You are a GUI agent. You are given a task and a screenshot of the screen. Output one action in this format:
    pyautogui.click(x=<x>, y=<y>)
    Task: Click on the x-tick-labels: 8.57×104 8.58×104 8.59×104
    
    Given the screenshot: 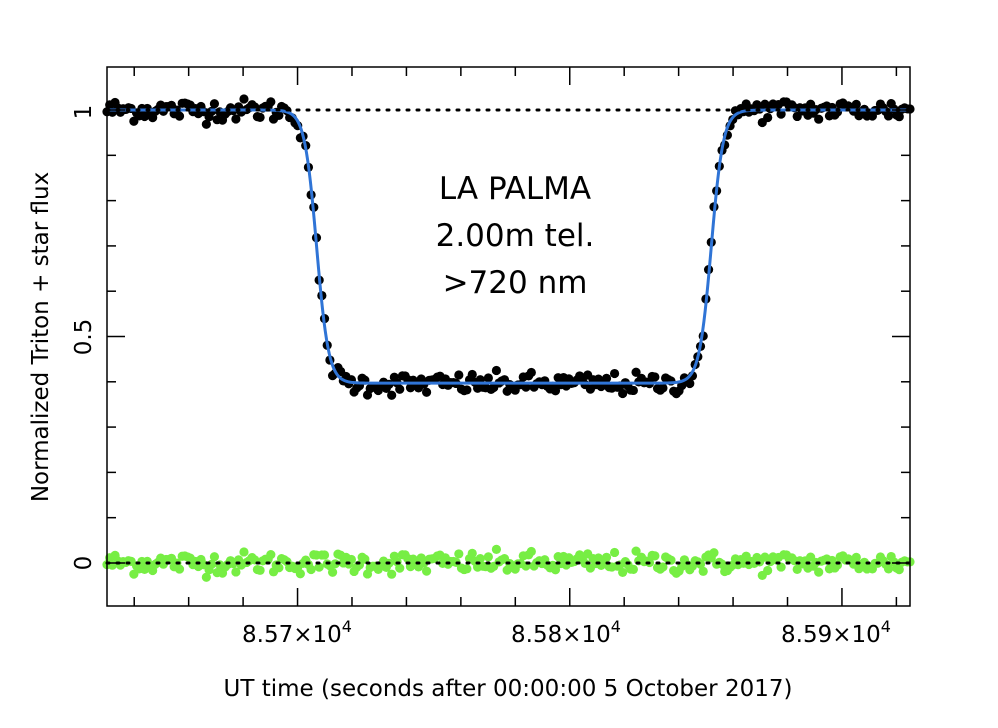 What is the action you would take?
    pyautogui.click(x=566, y=632)
    